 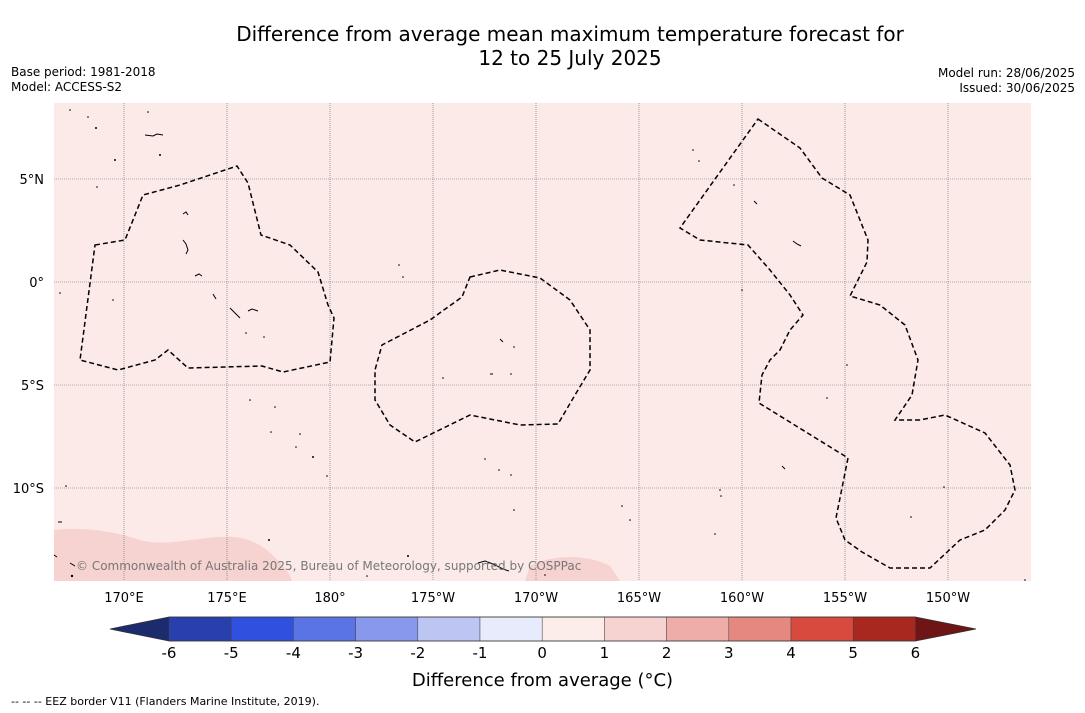 I want to click on meta-left: Base period: 1981-2018 Model: ACCESS-S2, so click(x=83, y=80).